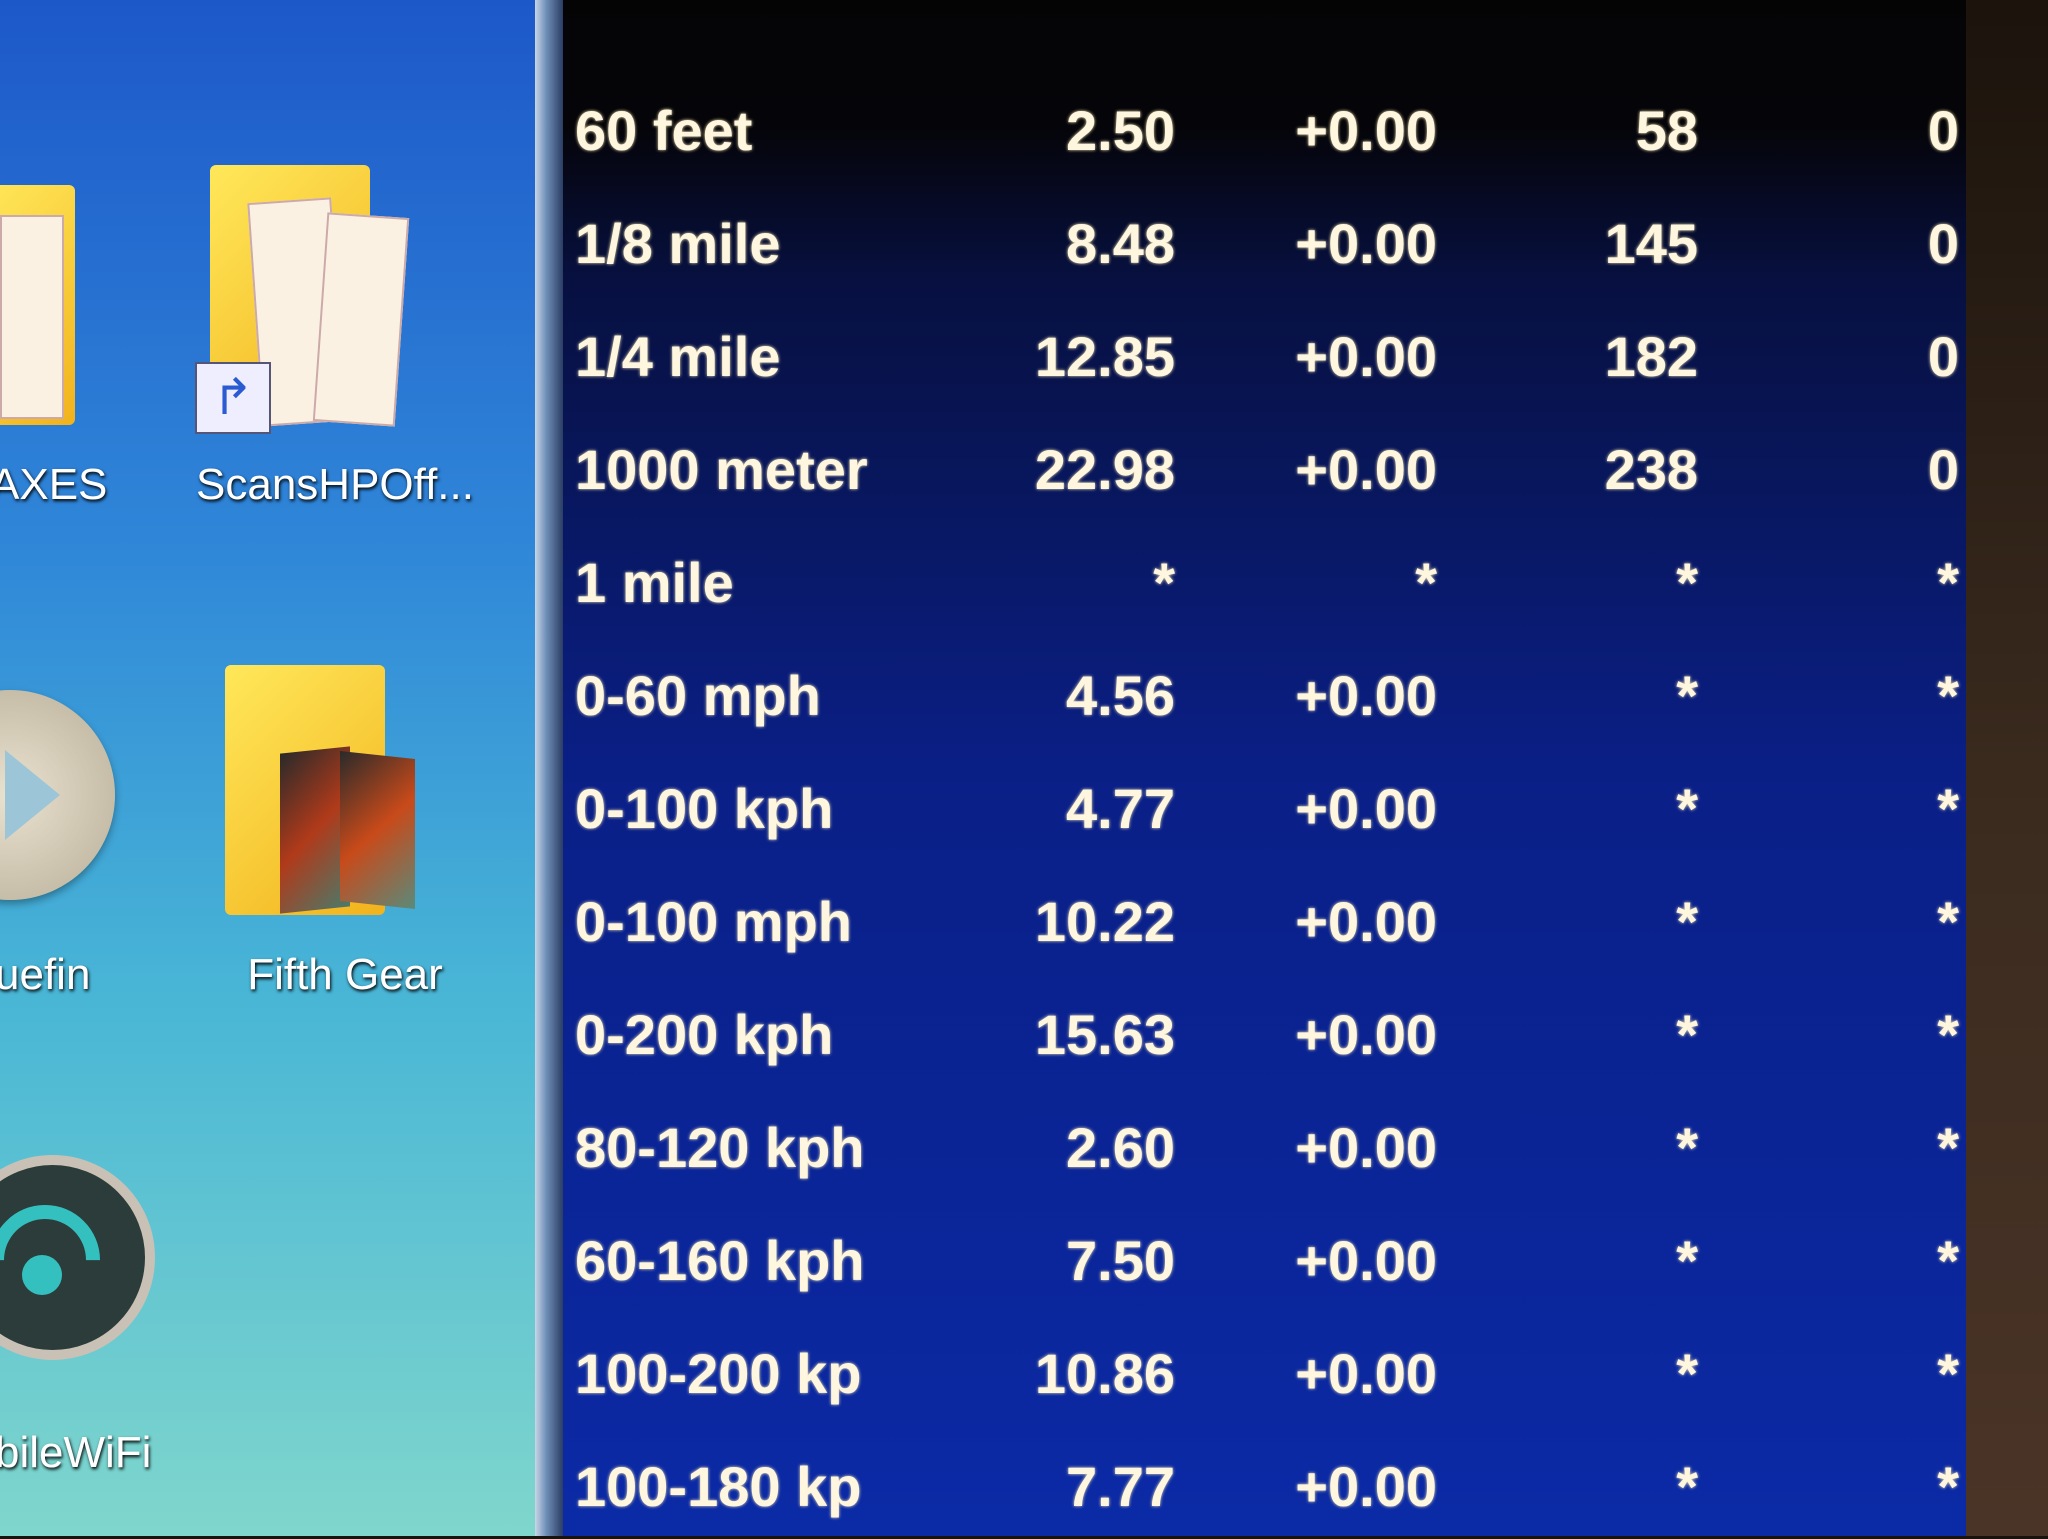  What do you see at coordinates (45, 974) in the screenshot?
I see `icon-label: uefin` at bounding box center [45, 974].